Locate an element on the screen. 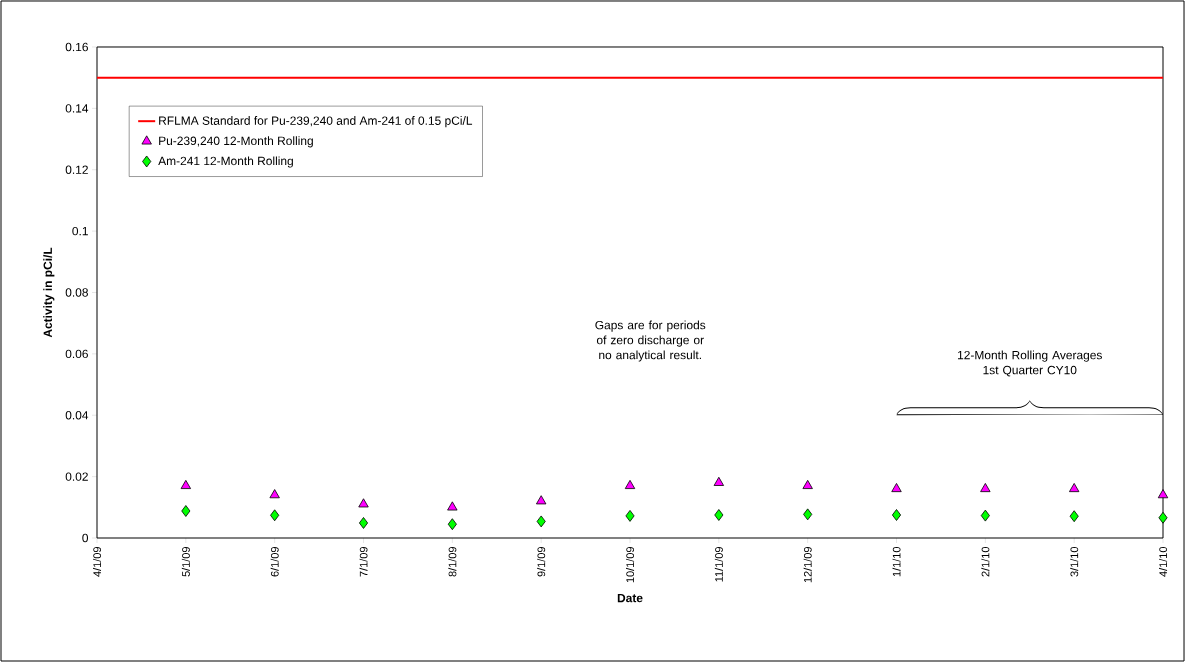 This screenshot has height=662, width=1185. x-tick-label: 6/1/09 is located at coordinates (274, 562).